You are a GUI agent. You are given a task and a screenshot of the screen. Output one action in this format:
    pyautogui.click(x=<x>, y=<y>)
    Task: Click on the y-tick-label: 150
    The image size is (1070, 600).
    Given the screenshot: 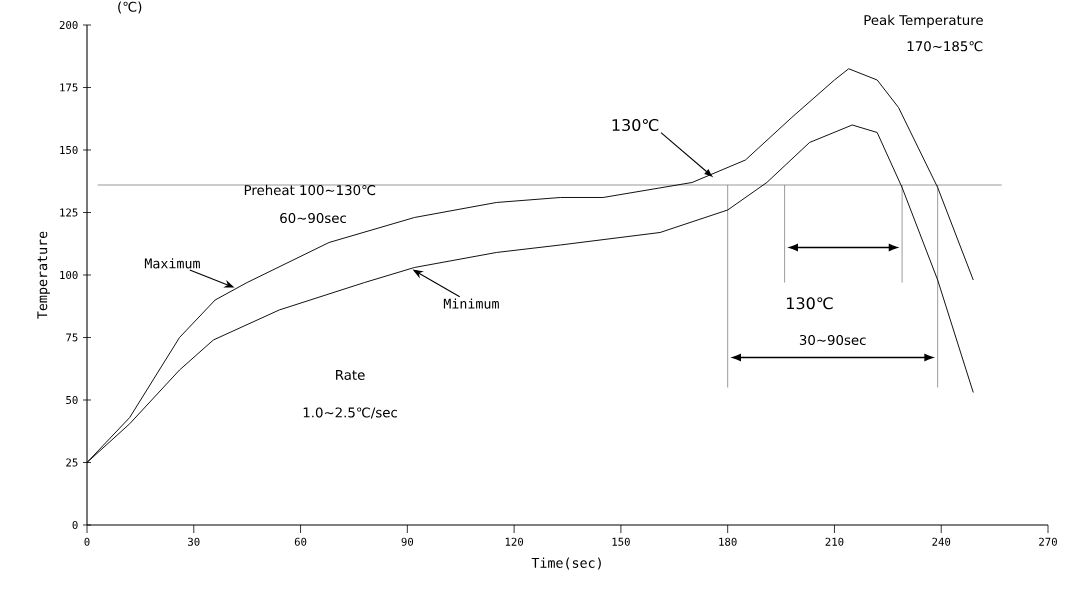 What is the action you would take?
    pyautogui.click(x=69, y=150)
    